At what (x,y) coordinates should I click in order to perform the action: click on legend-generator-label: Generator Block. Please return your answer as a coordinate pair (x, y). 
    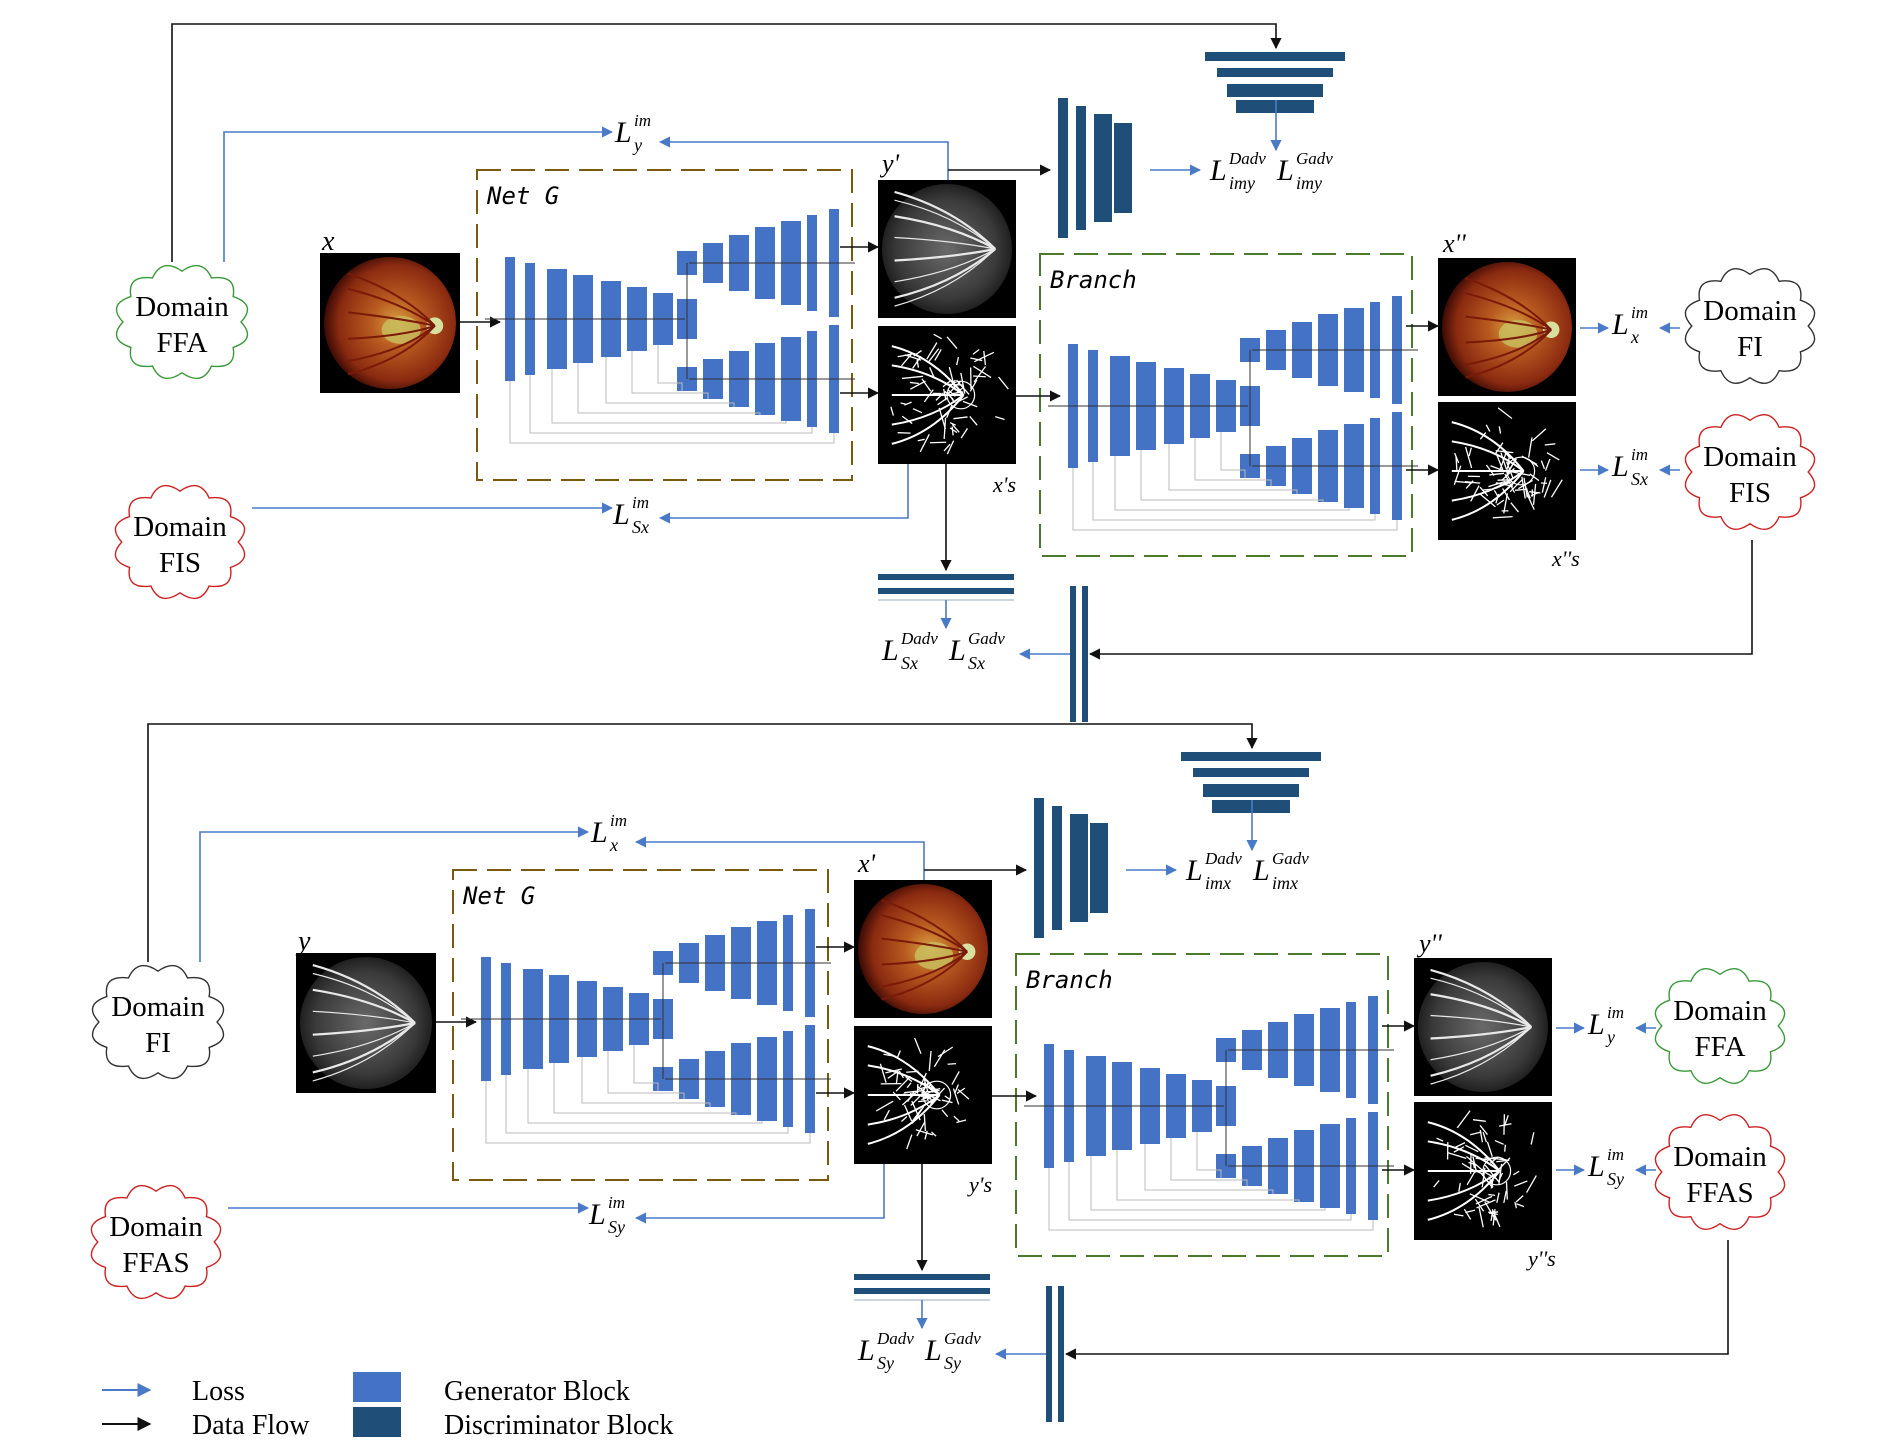
    Looking at the image, I should click on (537, 1391).